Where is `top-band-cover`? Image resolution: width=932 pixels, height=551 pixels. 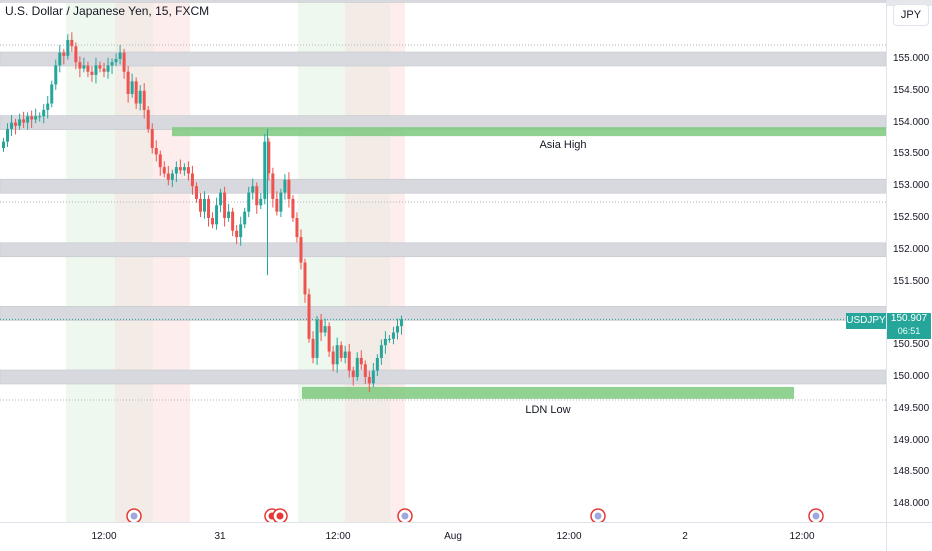 top-band-cover is located at coordinates (909, 3).